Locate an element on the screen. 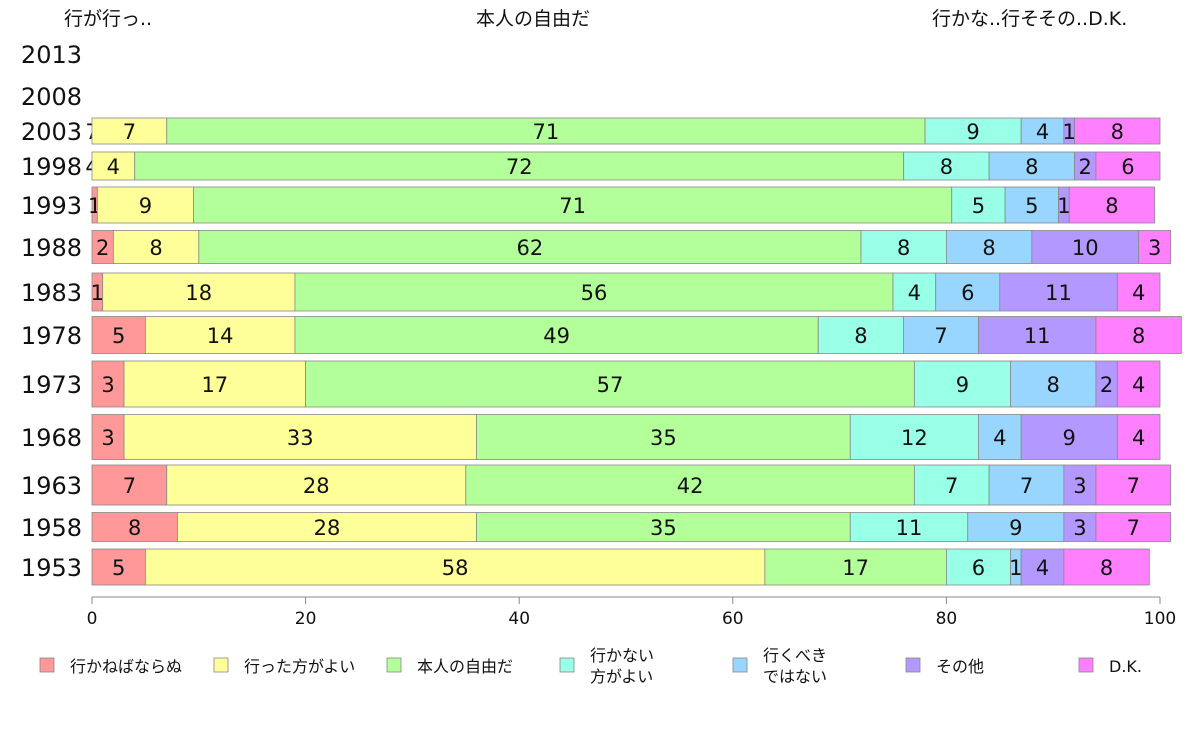 The width and height of the screenshot is (1188, 740). data-label: 58 is located at coordinates (455, 568).